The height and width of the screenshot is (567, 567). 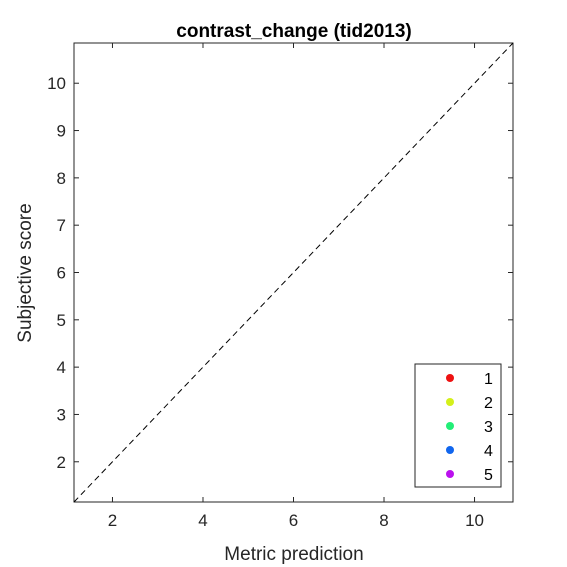 I want to click on x-axis-label: Metric prediction, so click(x=293, y=554).